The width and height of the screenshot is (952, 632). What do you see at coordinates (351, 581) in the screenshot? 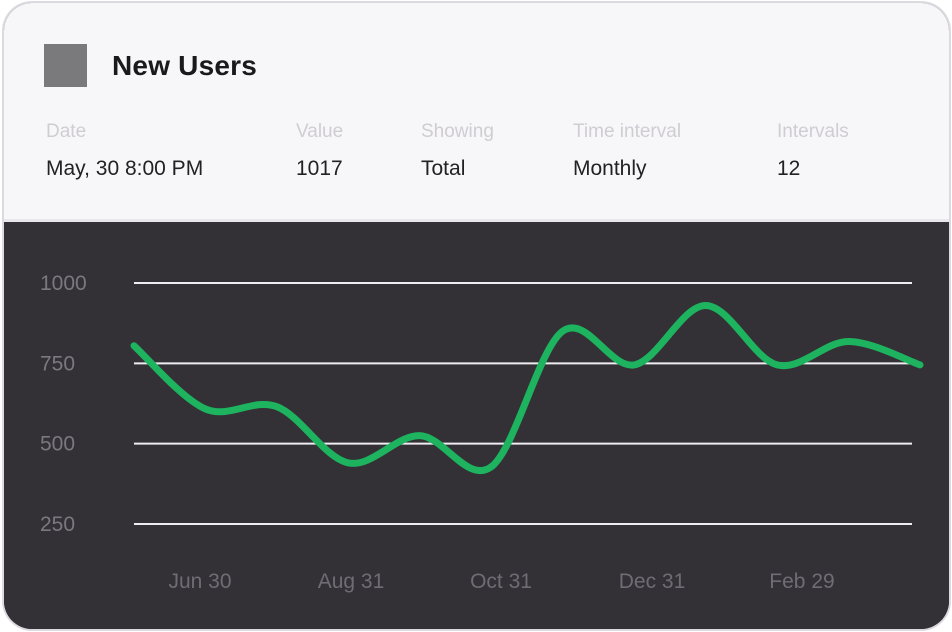
I see `x-axis-tick-label: Aug 31` at bounding box center [351, 581].